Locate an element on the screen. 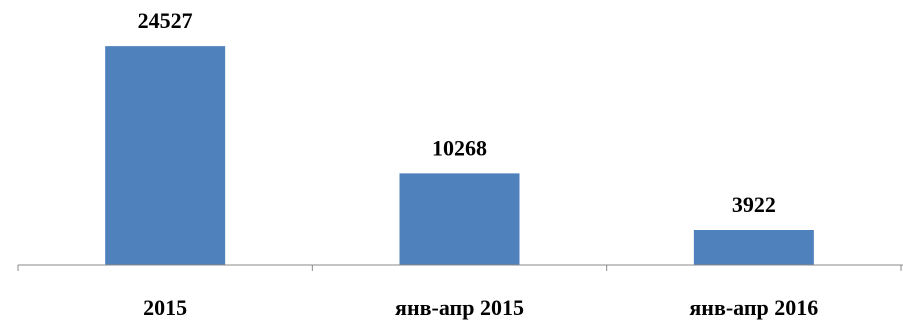 The width and height of the screenshot is (903, 325). data-label-2: 3922 is located at coordinates (754, 204).